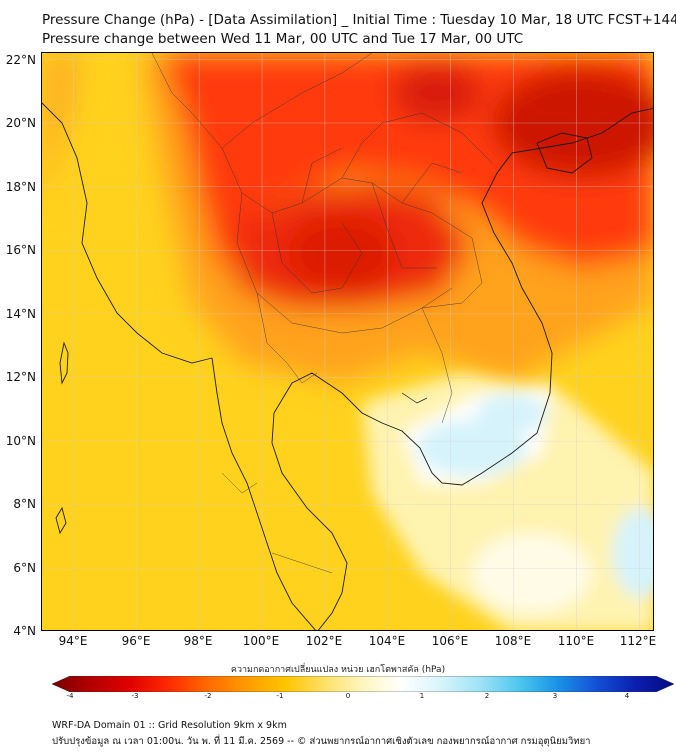 The image size is (676, 756). I want to click on lat-label-6: 6°N, so click(24, 568).